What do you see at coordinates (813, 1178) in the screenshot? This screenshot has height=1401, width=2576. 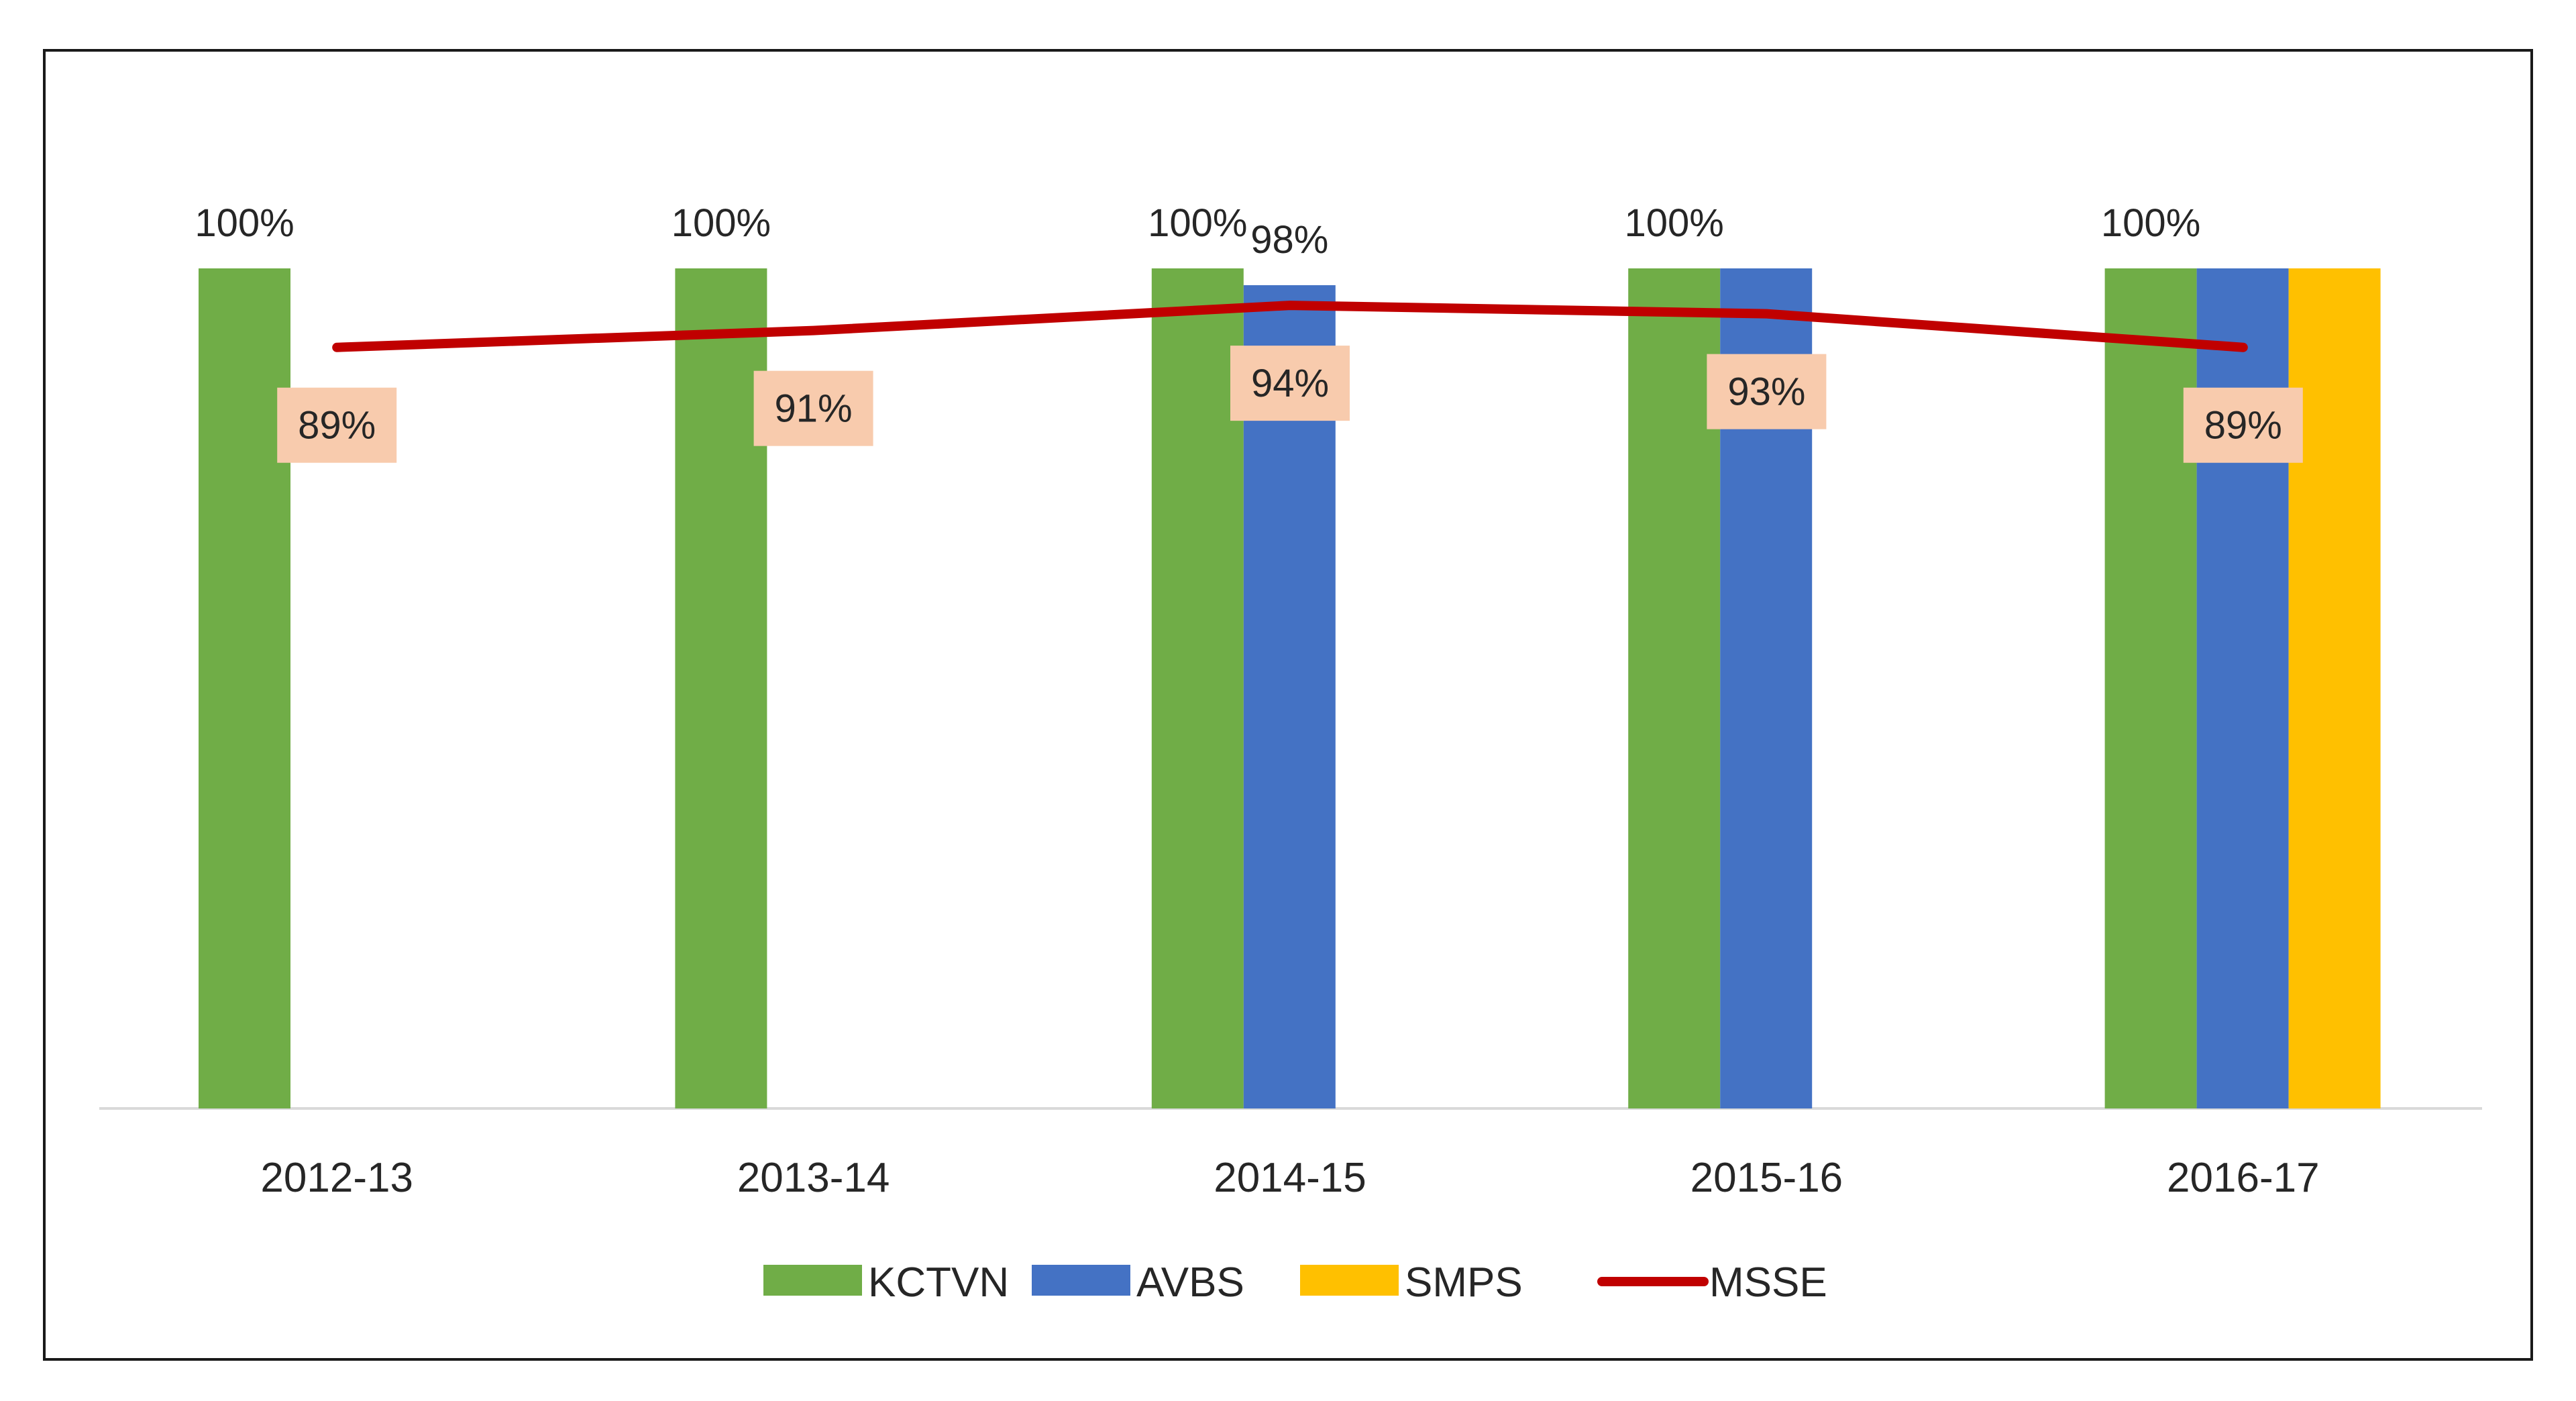 I see `x-tick-label-2013-14: 2013-14` at bounding box center [813, 1178].